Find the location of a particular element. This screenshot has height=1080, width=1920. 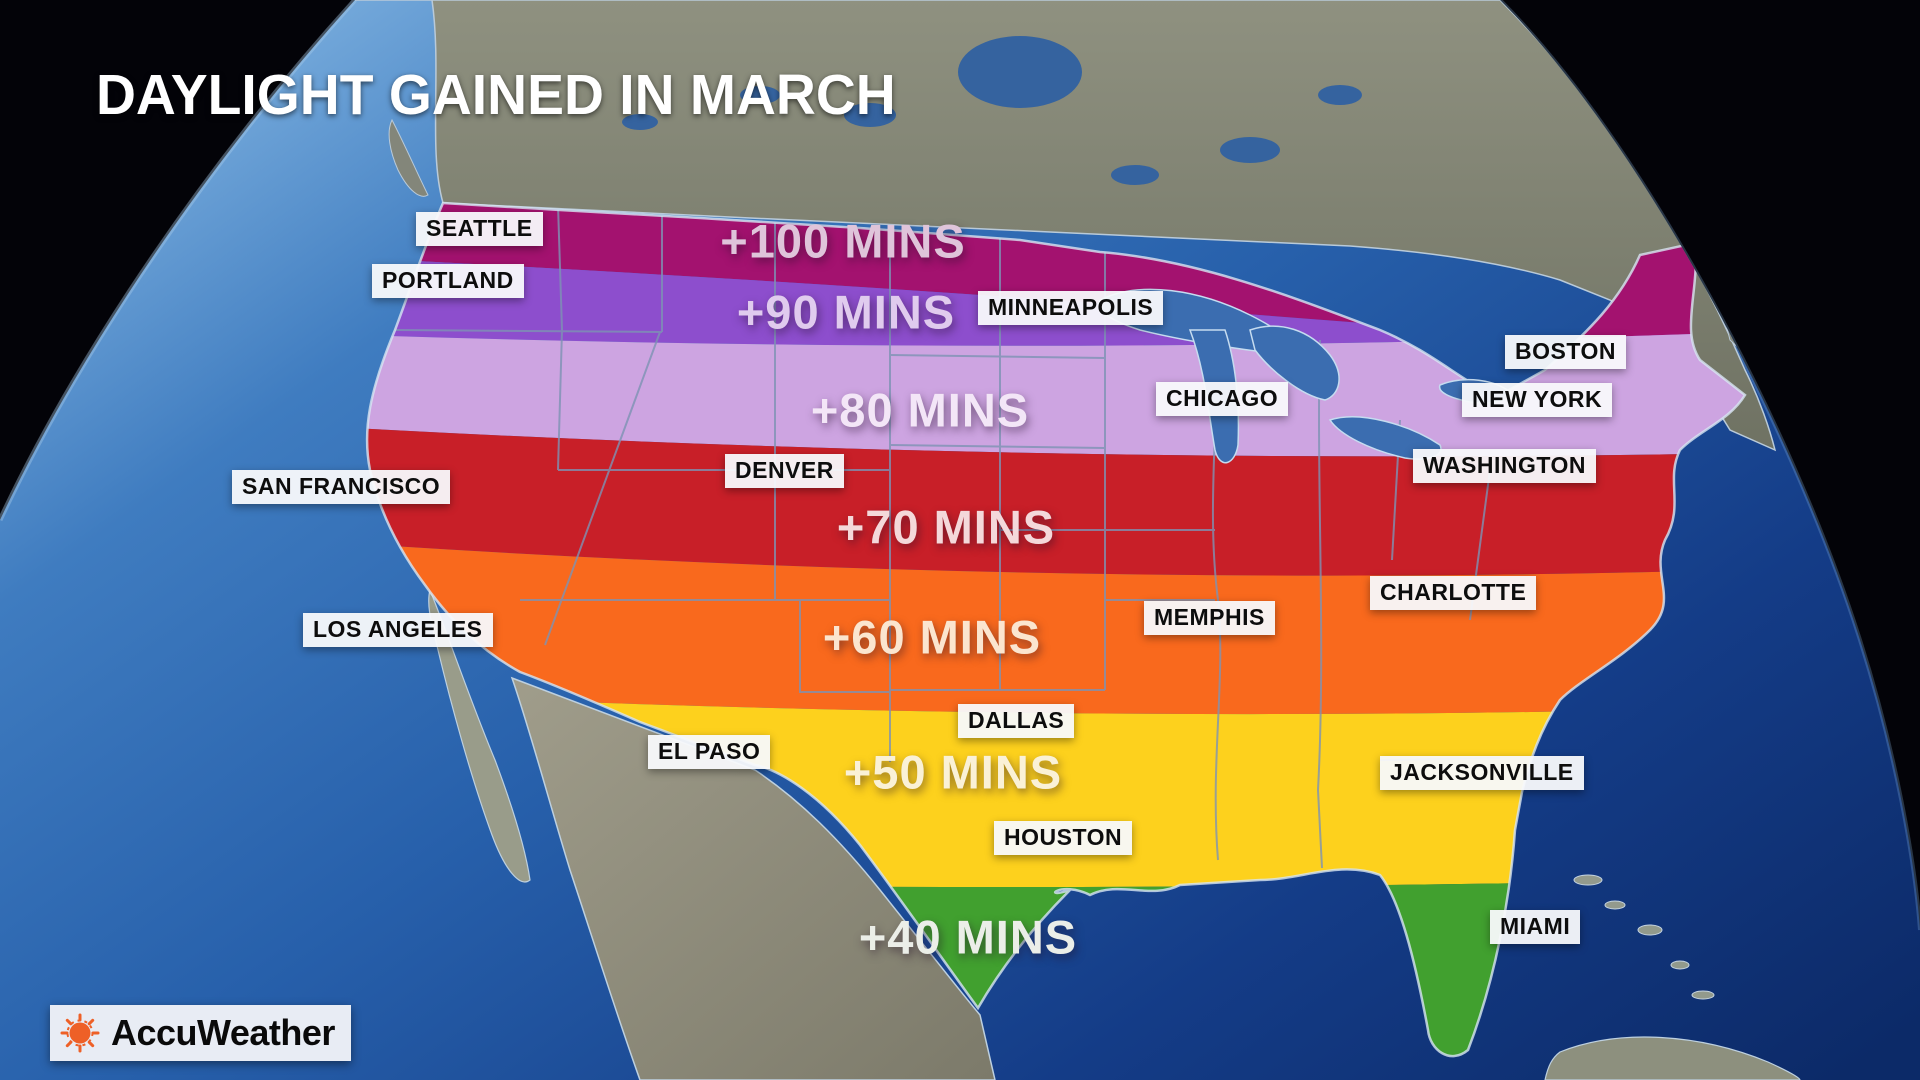

city-label-dallas: DALLAS is located at coordinates (1016, 721).